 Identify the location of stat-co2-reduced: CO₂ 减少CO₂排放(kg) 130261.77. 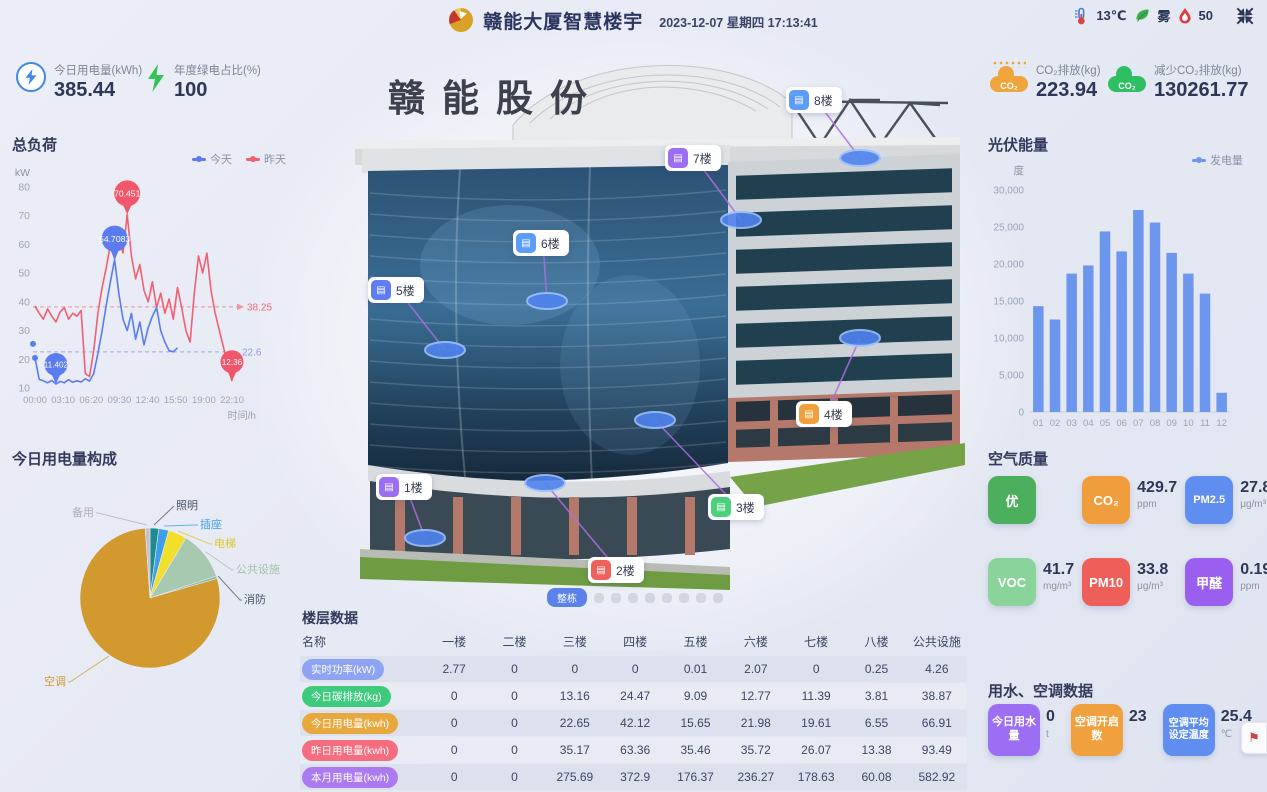
(1178, 82).